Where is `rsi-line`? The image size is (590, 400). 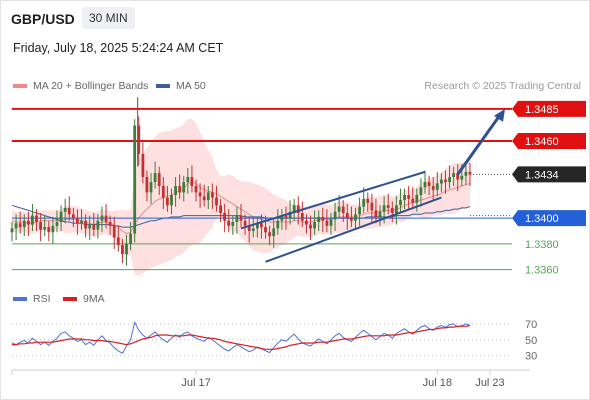
rsi-line is located at coordinates (241, 337).